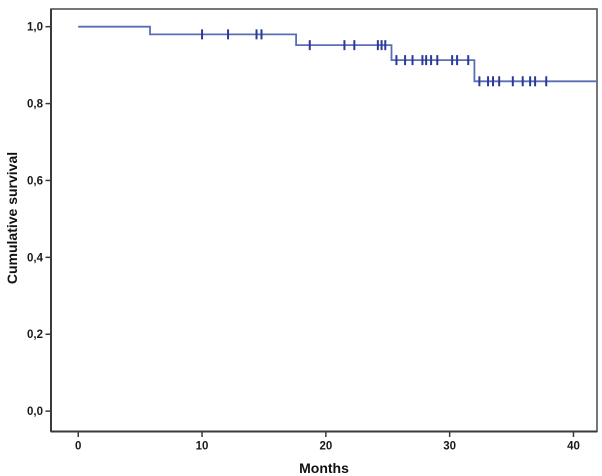 The width and height of the screenshot is (602, 476). What do you see at coordinates (35, 258) in the screenshot?
I see `y-tick-label: 0,4` at bounding box center [35, 258].